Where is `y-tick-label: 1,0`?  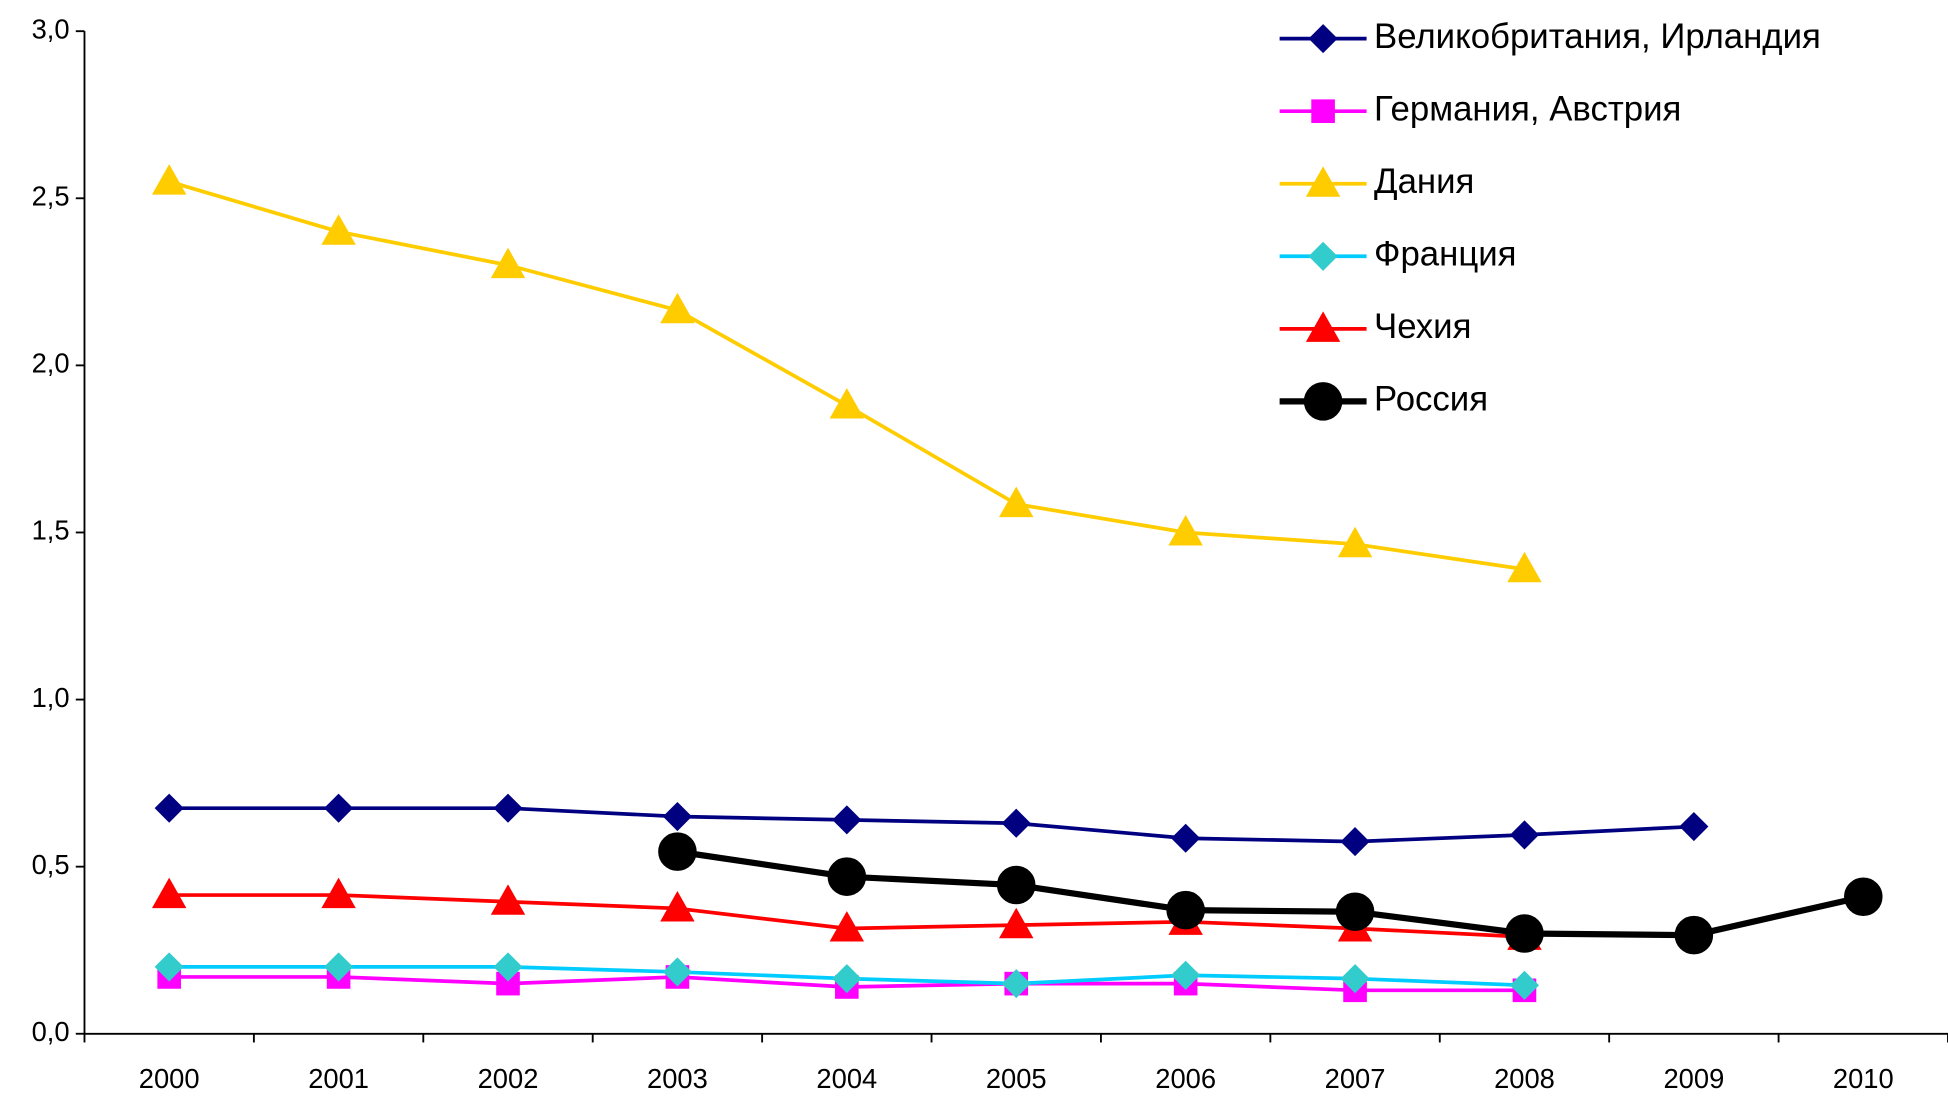 y-tick-label: 1,0 is located at coordinates (51, 697).